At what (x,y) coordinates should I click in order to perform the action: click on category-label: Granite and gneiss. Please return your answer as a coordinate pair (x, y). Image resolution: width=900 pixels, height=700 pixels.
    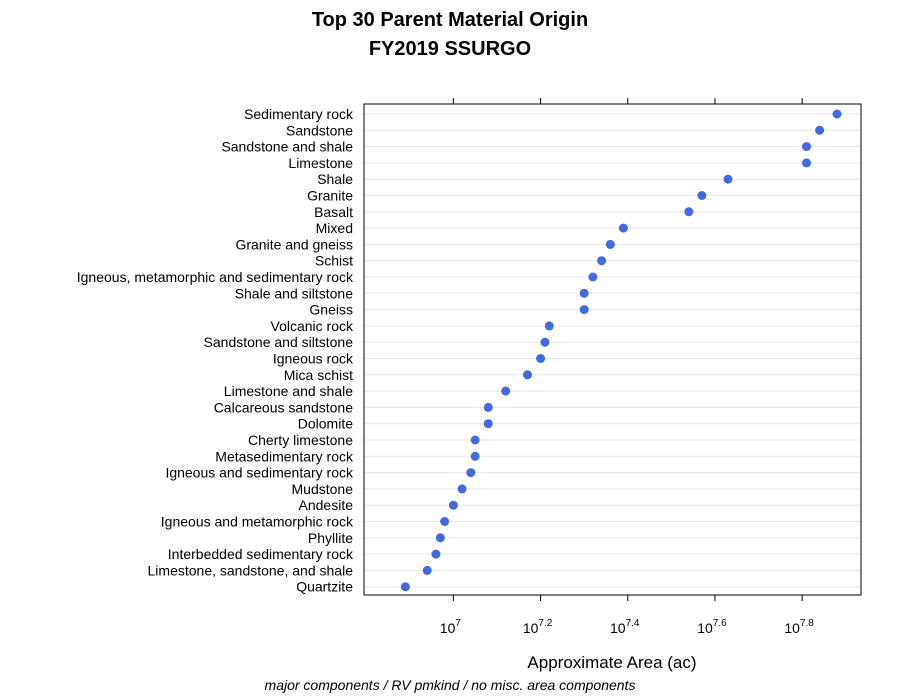
    Looking at the image, I should click on (294, 244).